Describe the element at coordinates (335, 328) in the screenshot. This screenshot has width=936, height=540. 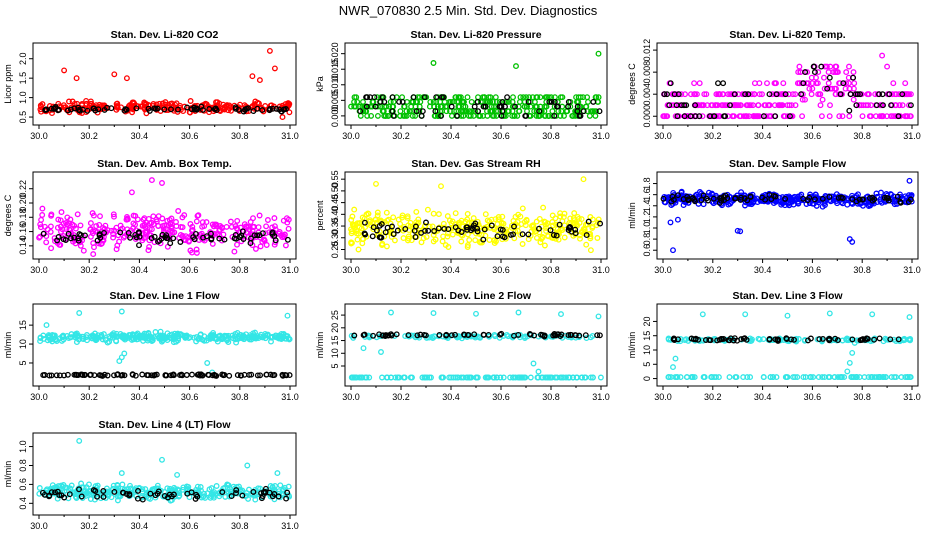
I see `y-tick-label: 20` at that location.